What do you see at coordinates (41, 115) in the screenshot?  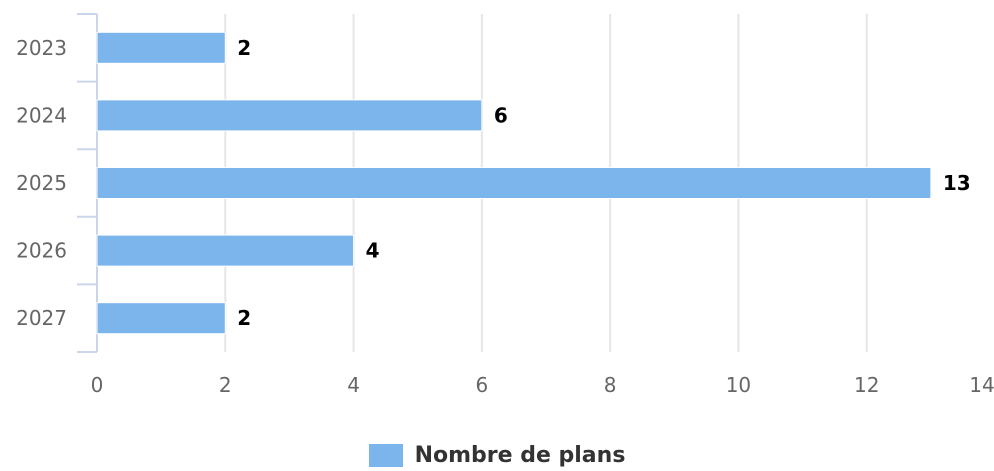 I see `category-label: 2024` at bounding box center [41, 115].